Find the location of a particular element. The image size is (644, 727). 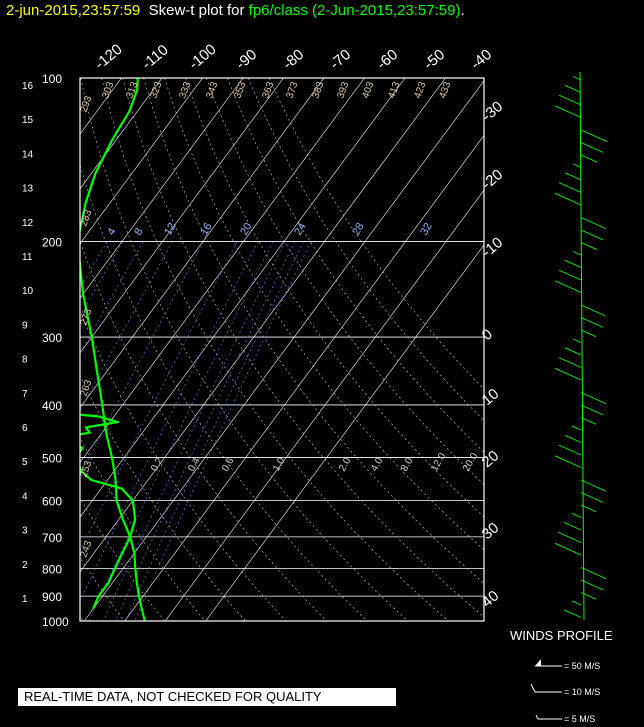

wind-legend-label: = 5 M/S is located at coordinates (579, 719).